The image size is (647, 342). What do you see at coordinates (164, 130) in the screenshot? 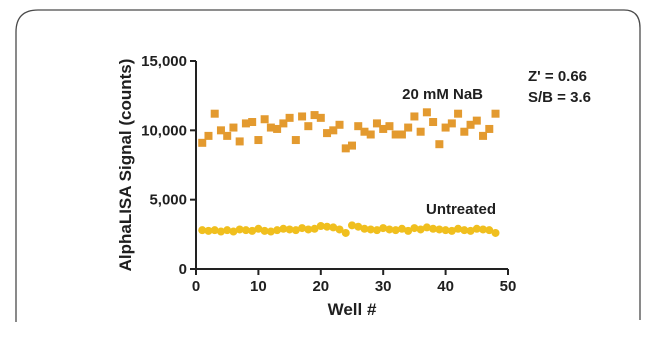
I see `y-tick-label: 10,000` at bounding box center [164, 130].